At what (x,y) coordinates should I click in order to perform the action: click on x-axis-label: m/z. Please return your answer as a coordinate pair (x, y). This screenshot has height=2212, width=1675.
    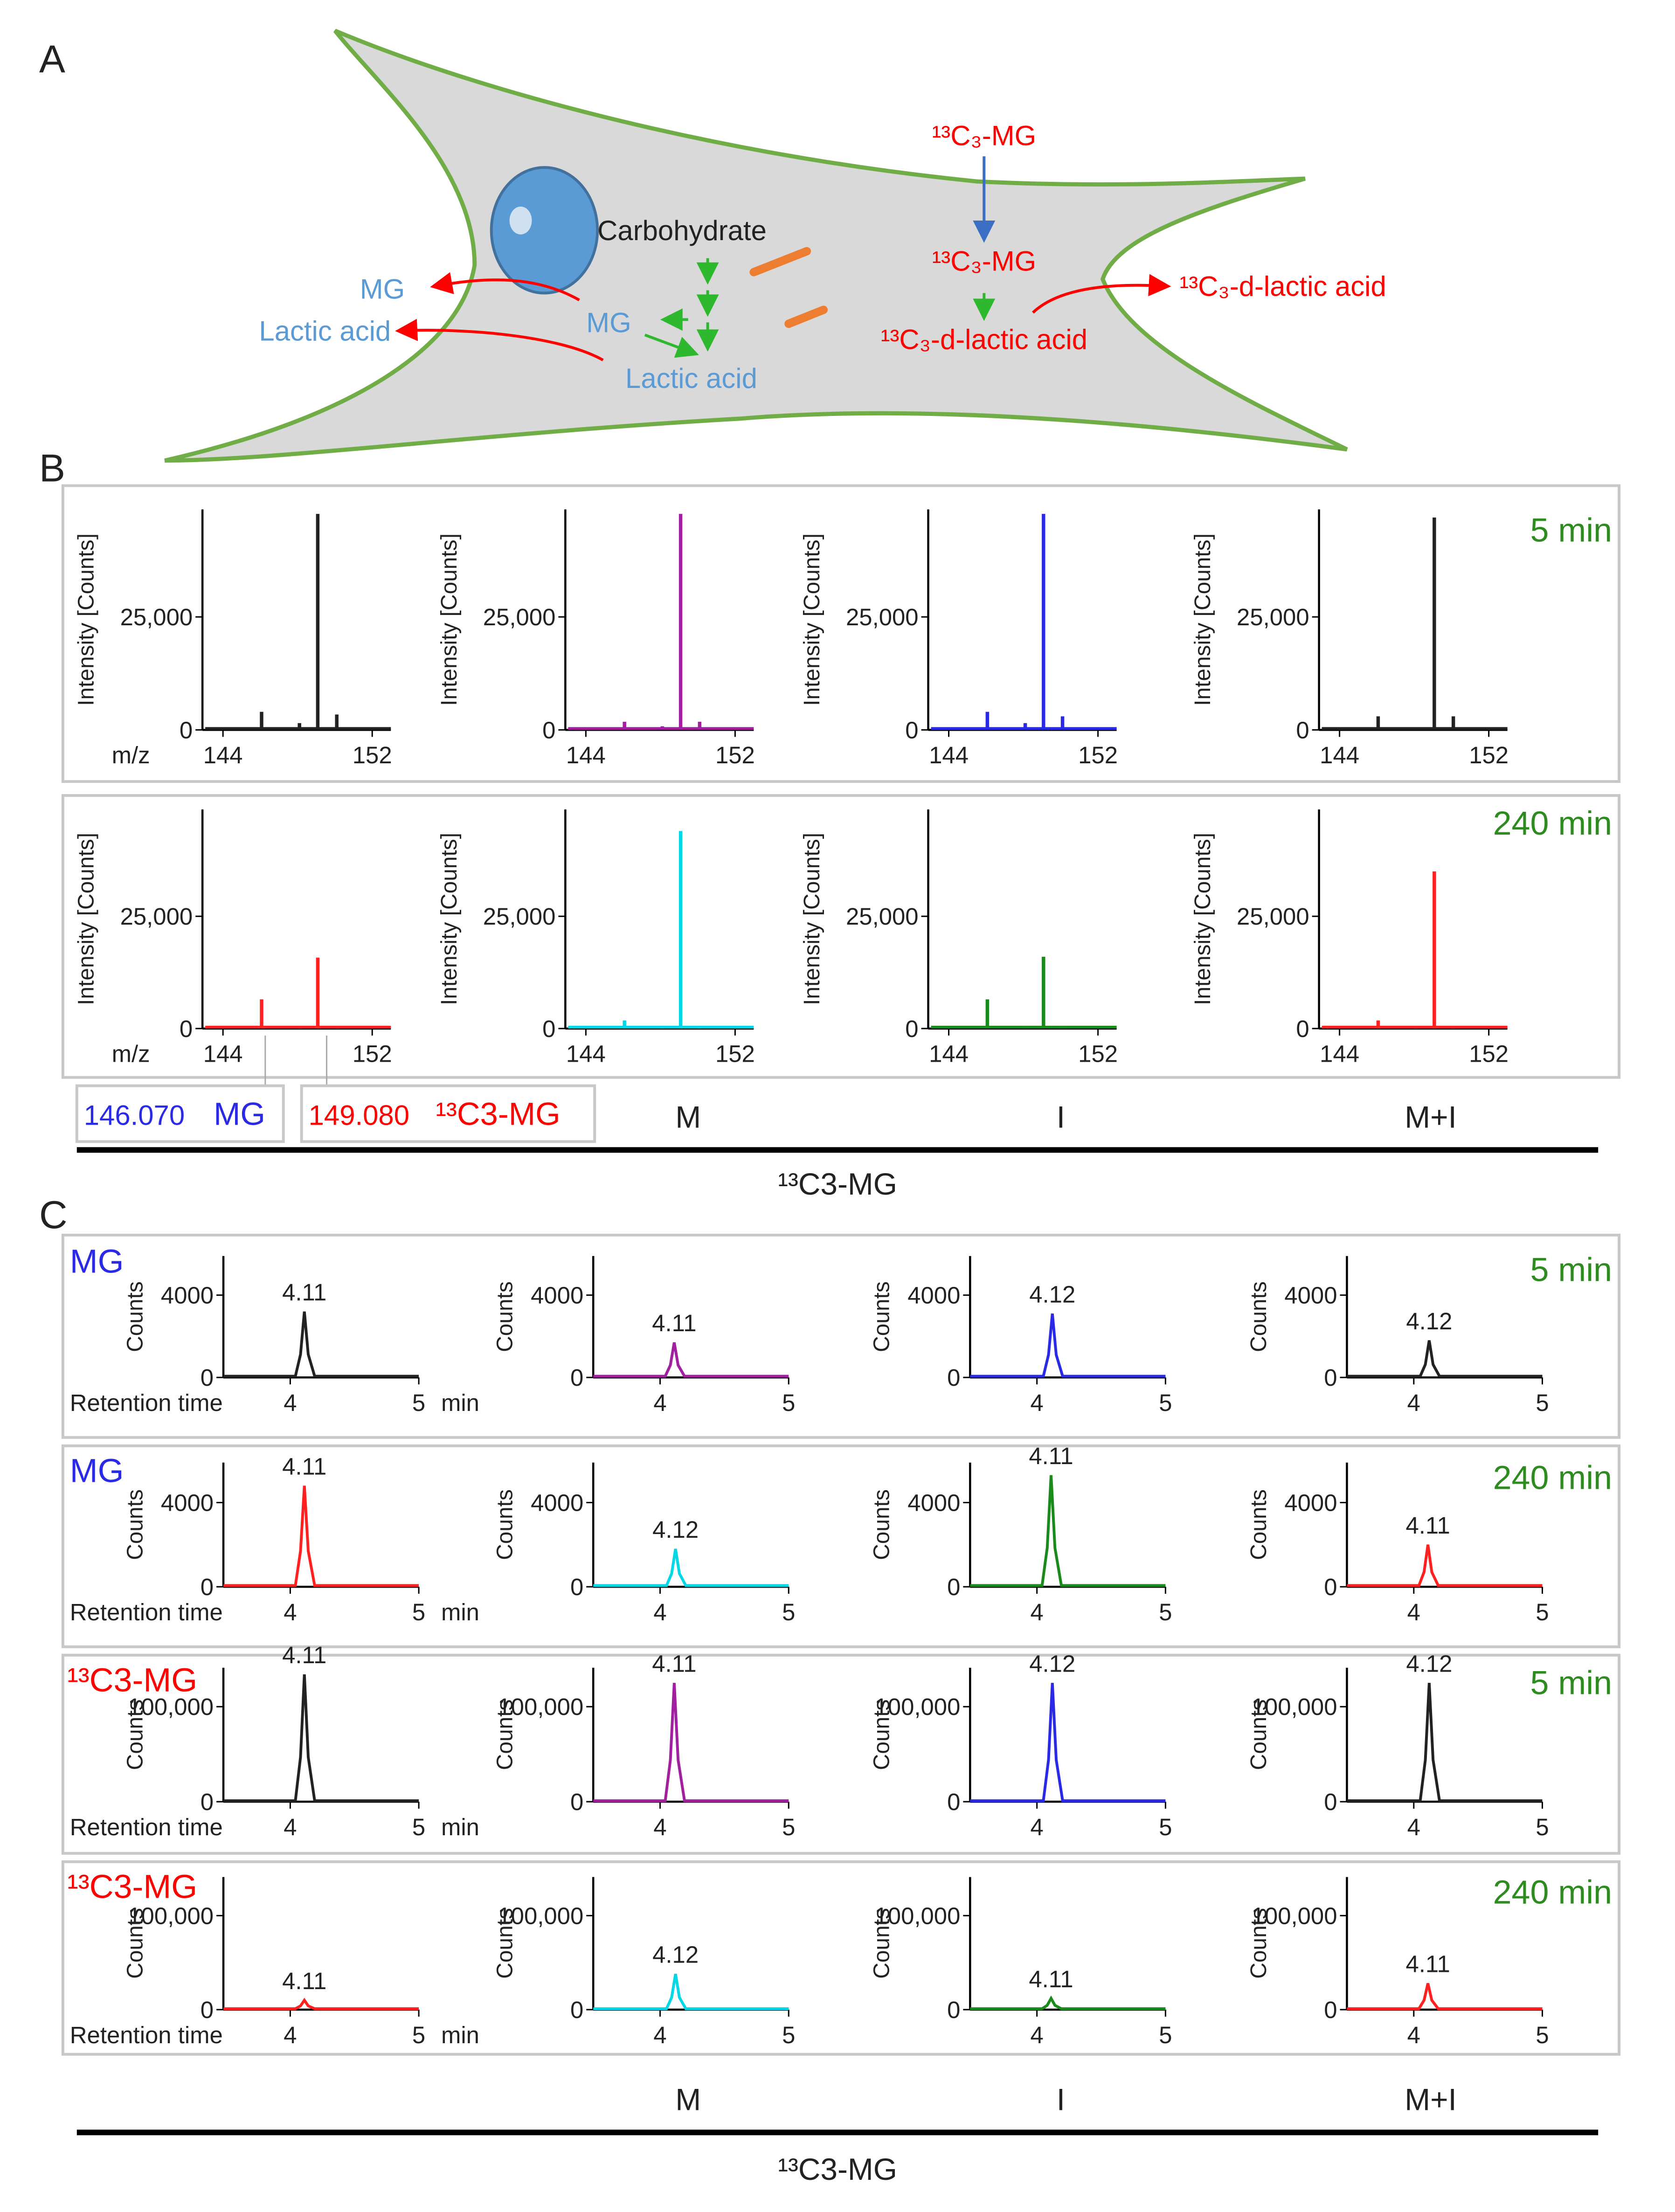
    Looking at the image, I should click on (131, 755).